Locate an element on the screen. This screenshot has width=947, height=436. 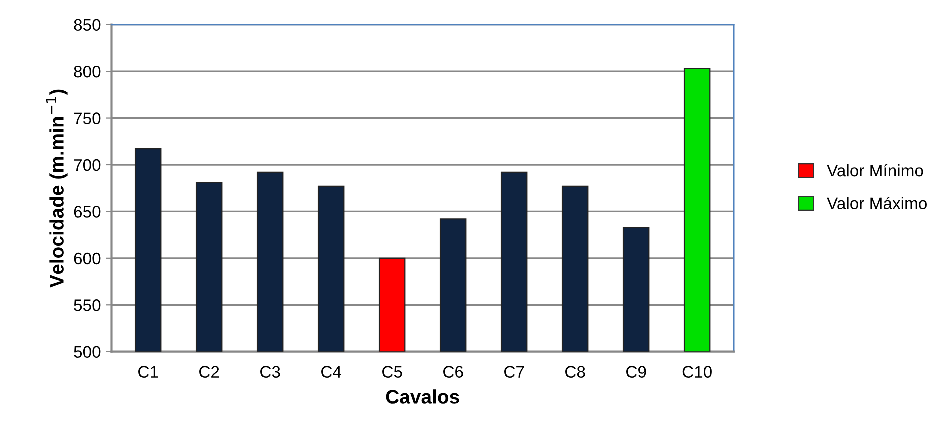
x-tick-label: C6 is located at coordinates (454, 372).